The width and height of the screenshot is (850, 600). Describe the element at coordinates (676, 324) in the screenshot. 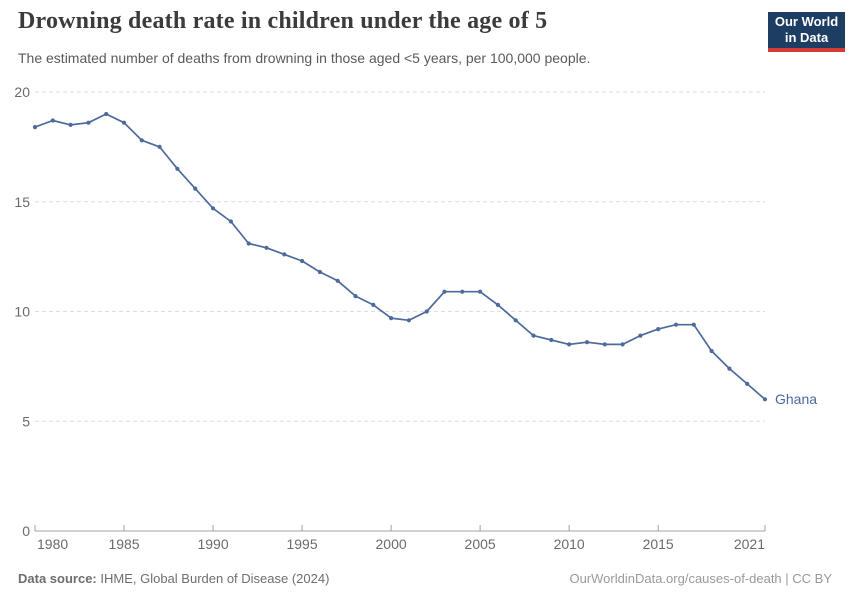

I see `data-point-2016` at that location.